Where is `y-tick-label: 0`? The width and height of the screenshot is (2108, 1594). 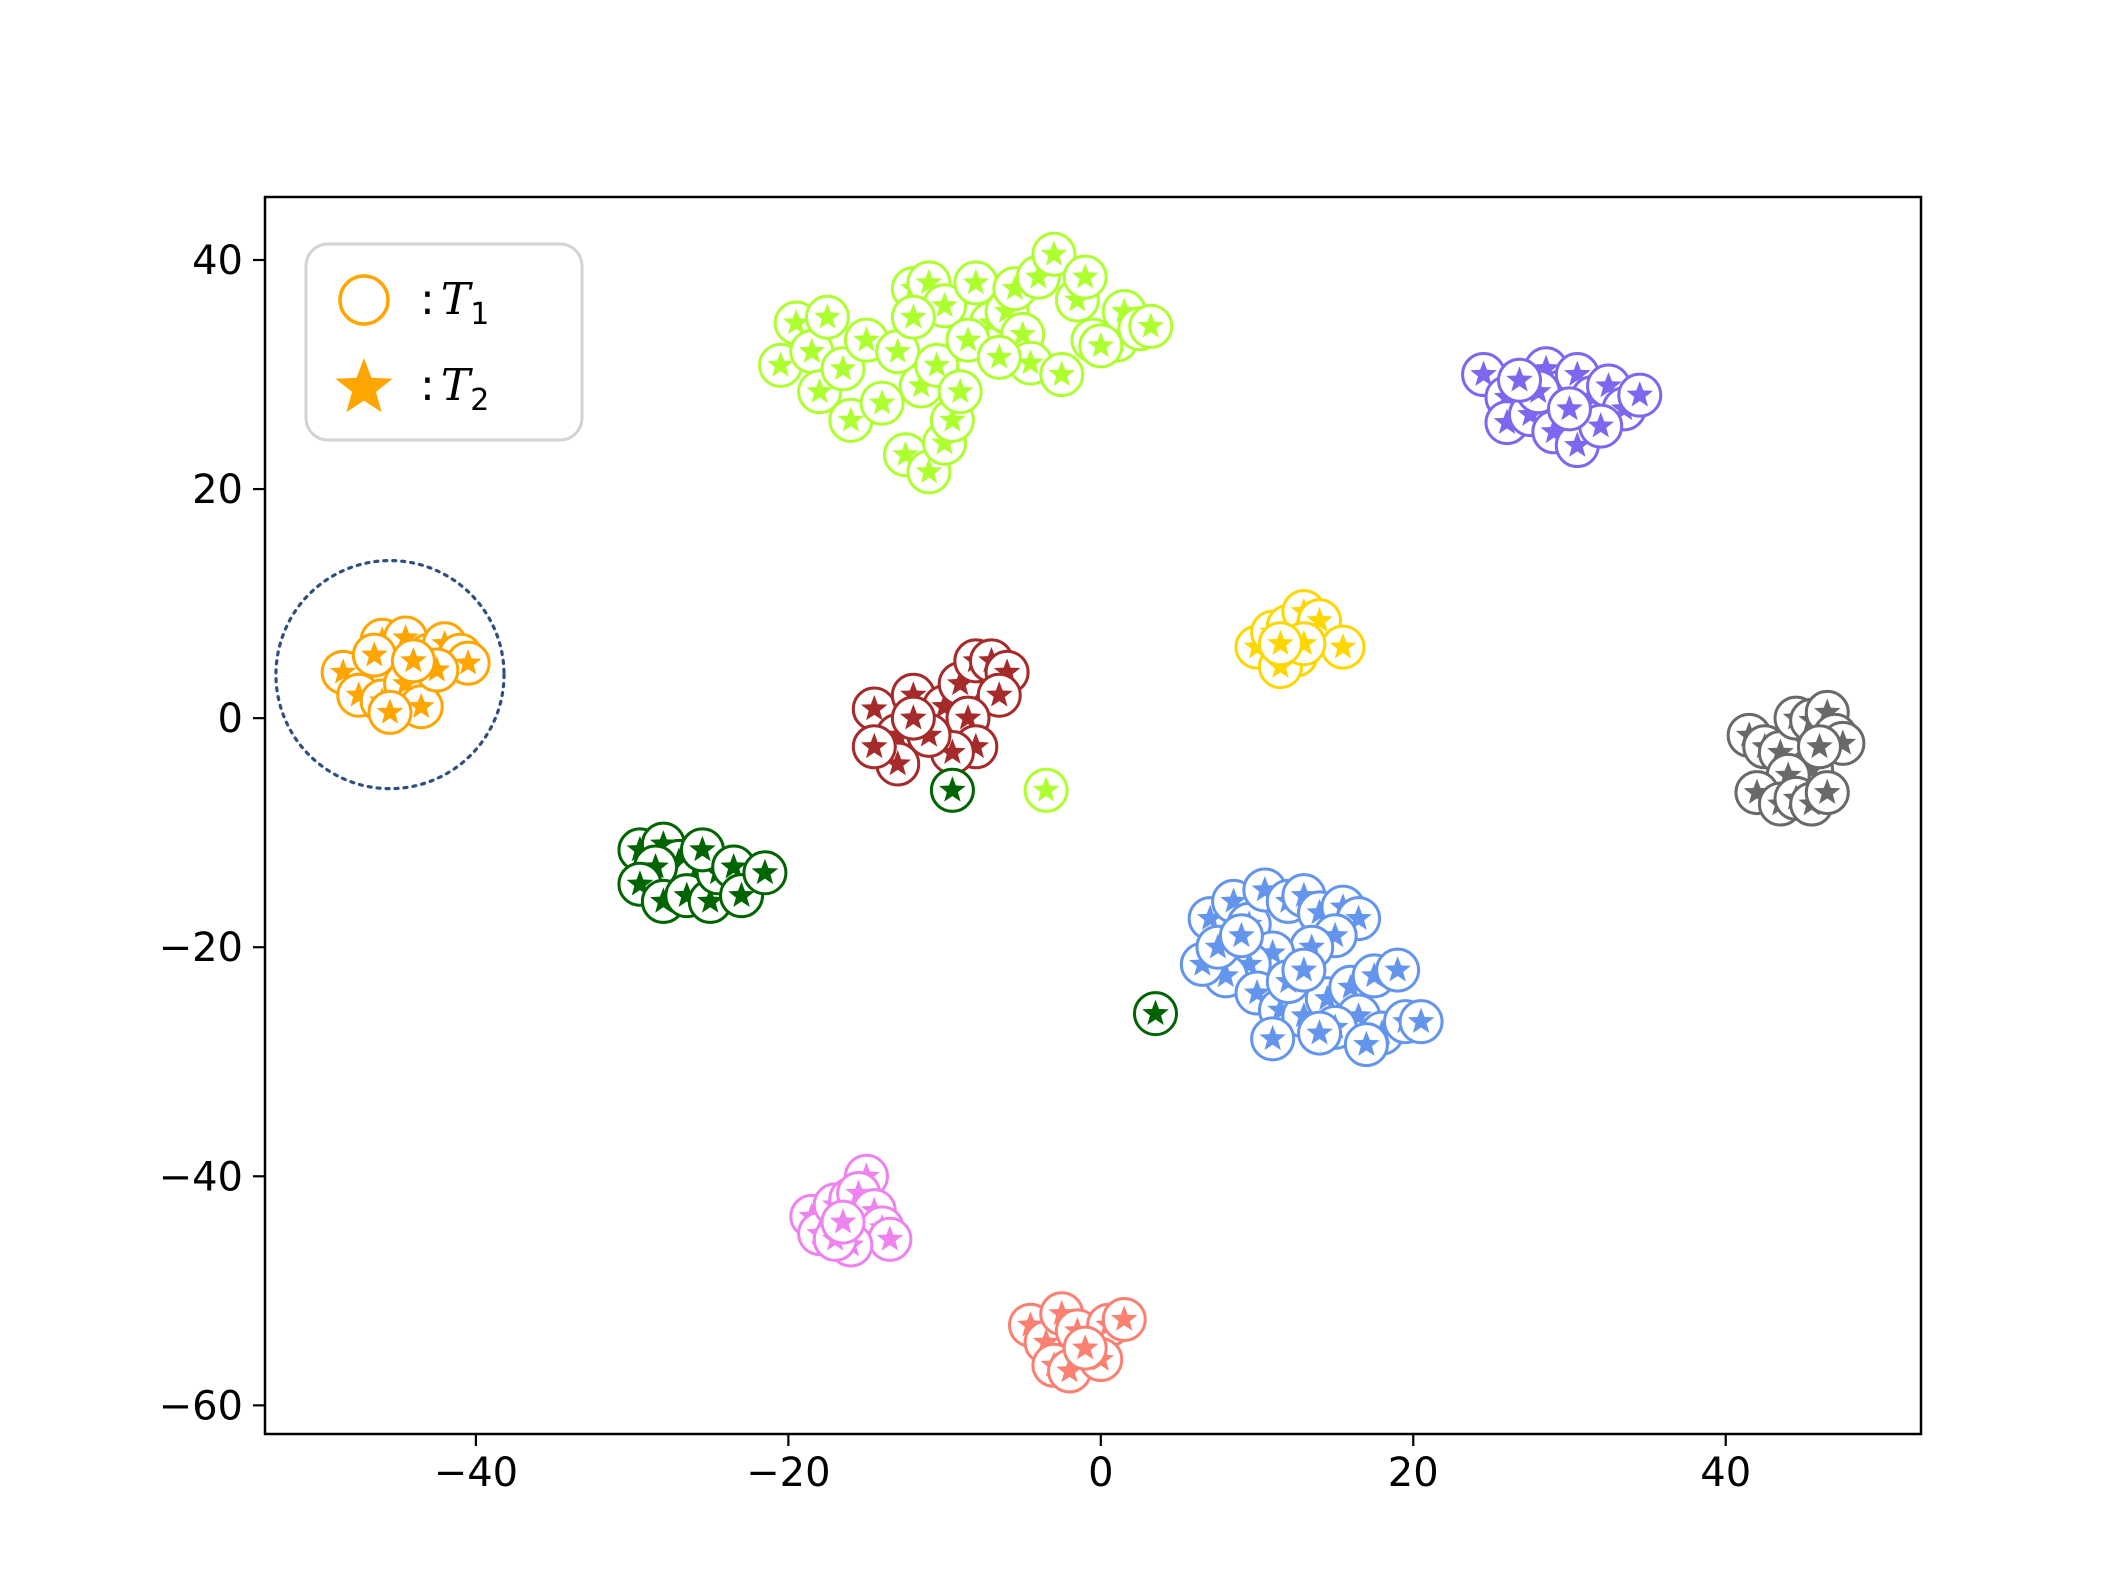
y-tick-label: 0 is located at coordinates (230, 719).